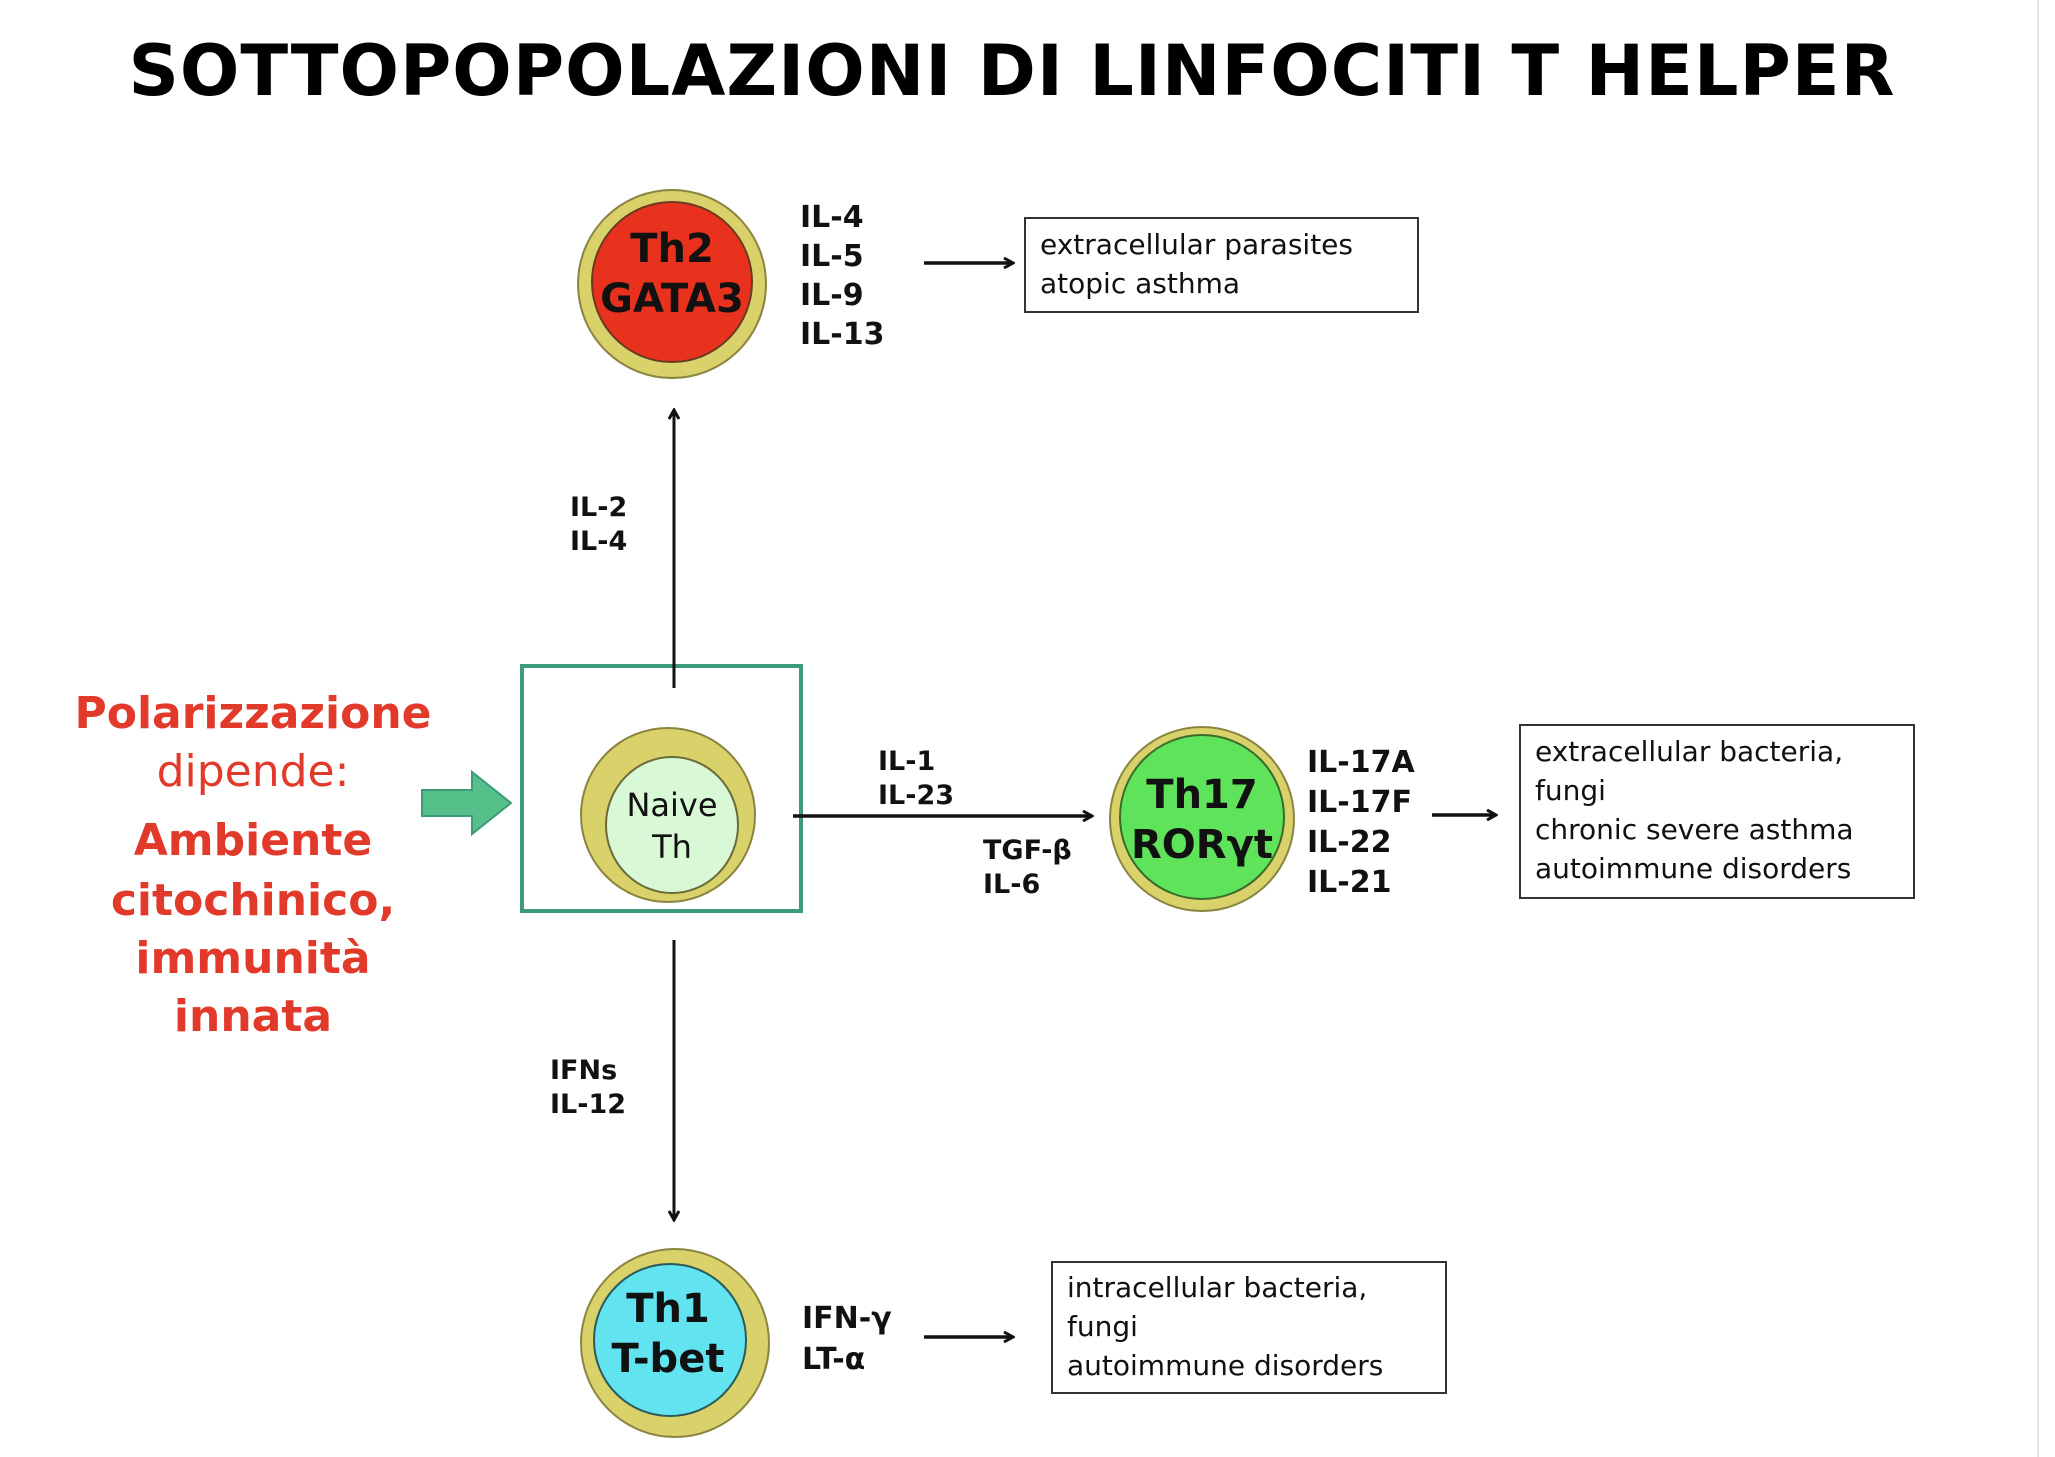 This screenshot has height=1457, width=2055. Describe the element at coordinates (467, 803) in the screenshot. I see `input-arrow-icon` at that location.